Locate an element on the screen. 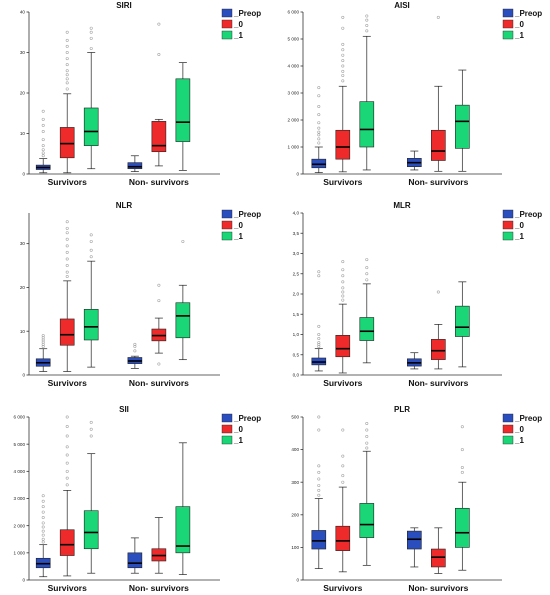 The height and width of the screenshot is (595, 550). y-tick-label: 1 000 is located at coordinates (20, 552).